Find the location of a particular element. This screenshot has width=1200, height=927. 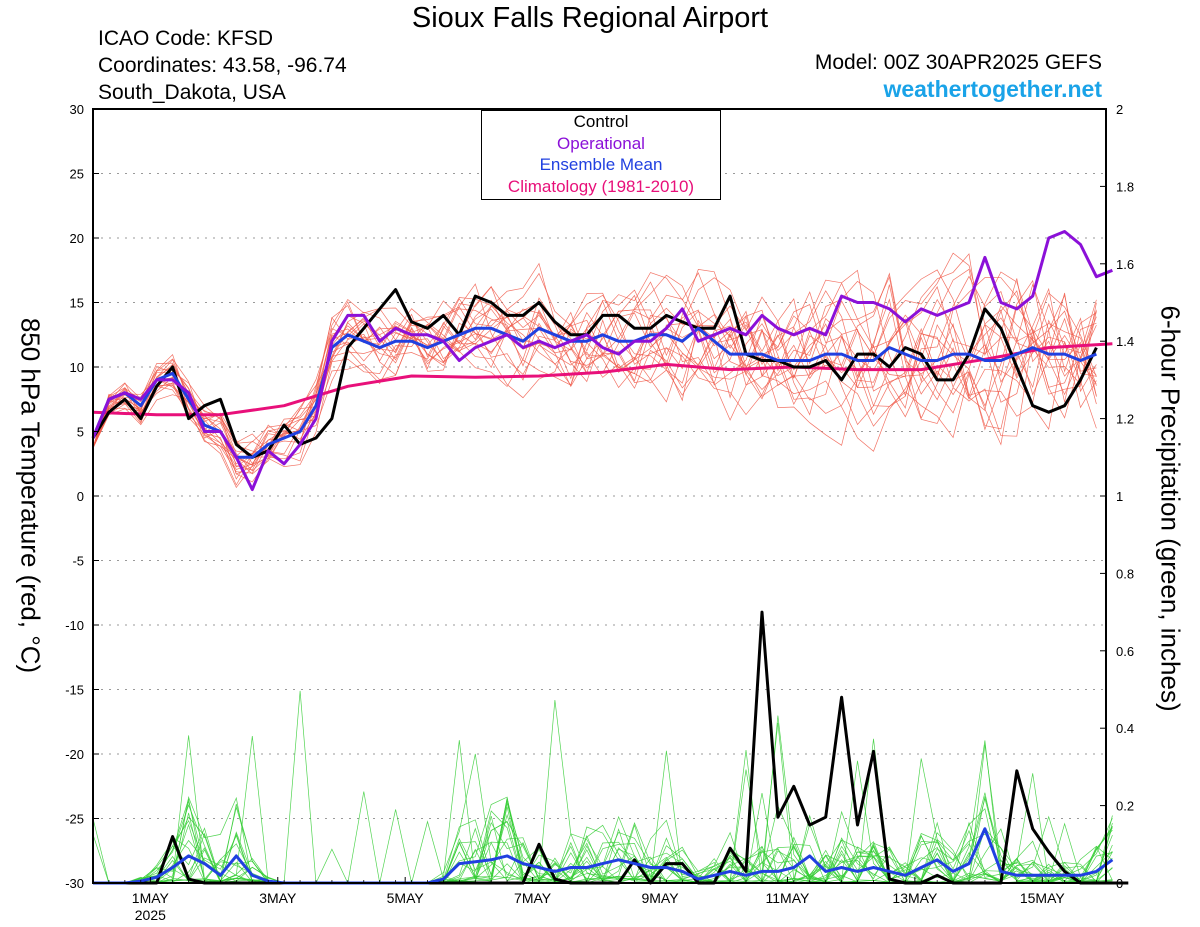

y-tick-label-right: 2 is located at coordinates (1119, 109).